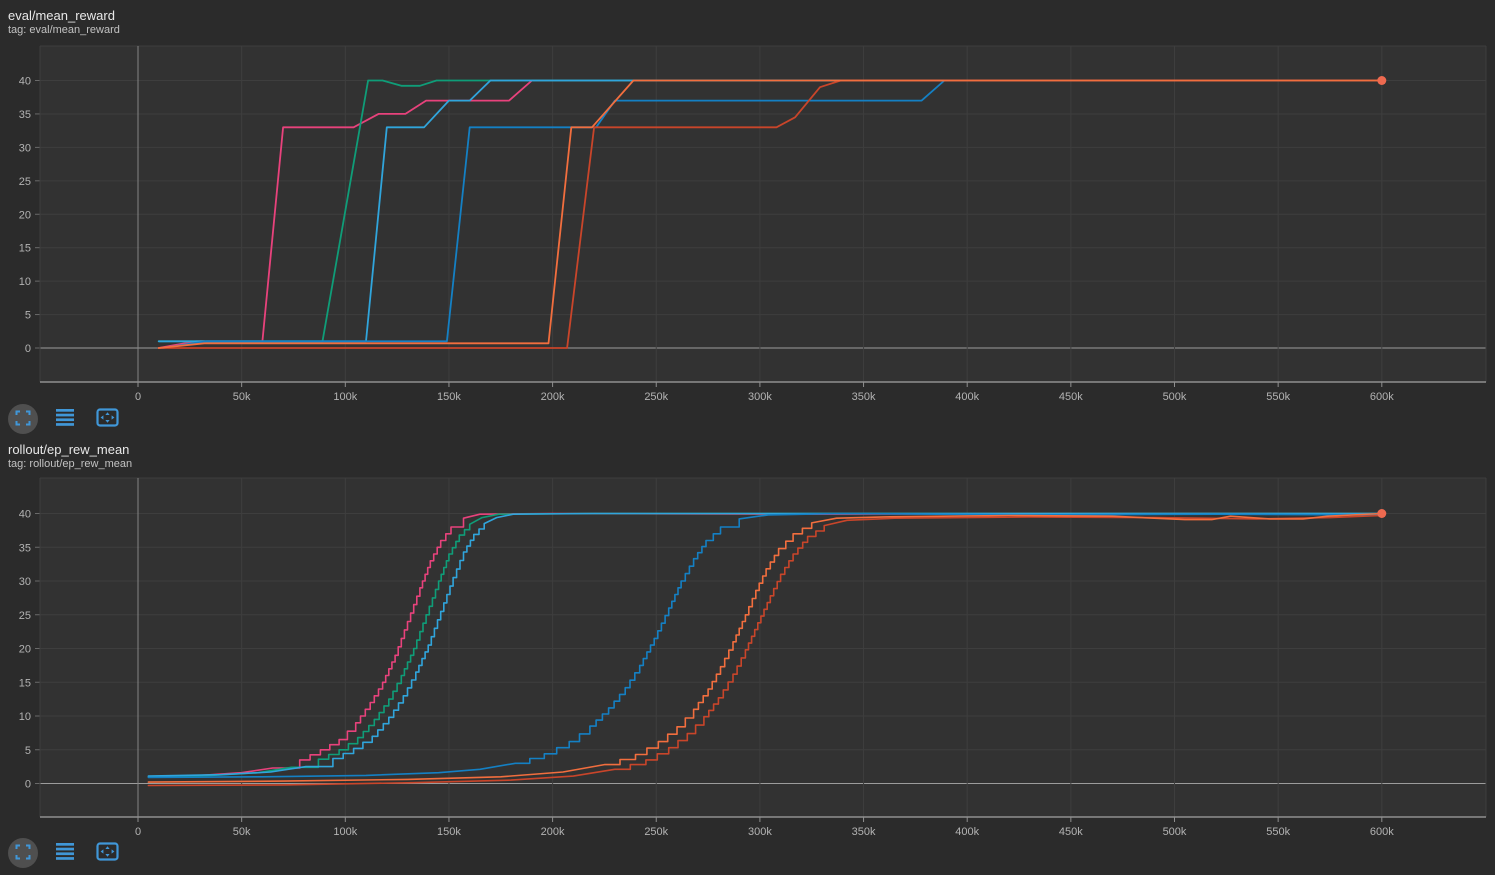 Image resolution: width=1495 pixels, height=875 pixels. What do you see at coordinates (64, 30) in the screenshot?
I see `chart-tag: tag: eval/mean_reward` at bounding box center [64, 30].